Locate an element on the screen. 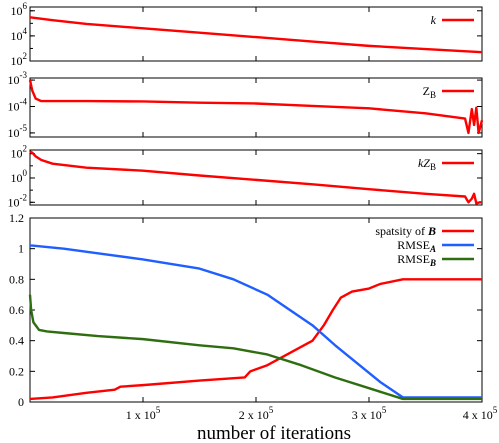 The width and height of the screenshot is (499, 443). legend-label: spatsity of B is located at coordinates (405, 231).